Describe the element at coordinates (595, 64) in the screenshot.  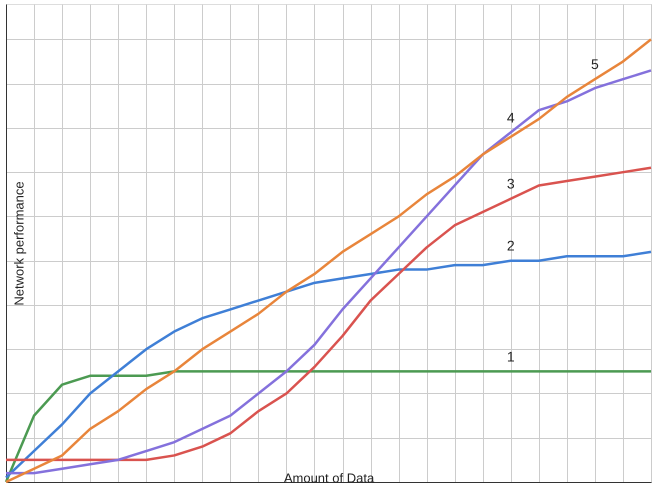
I see `series-label: 5` at that location.